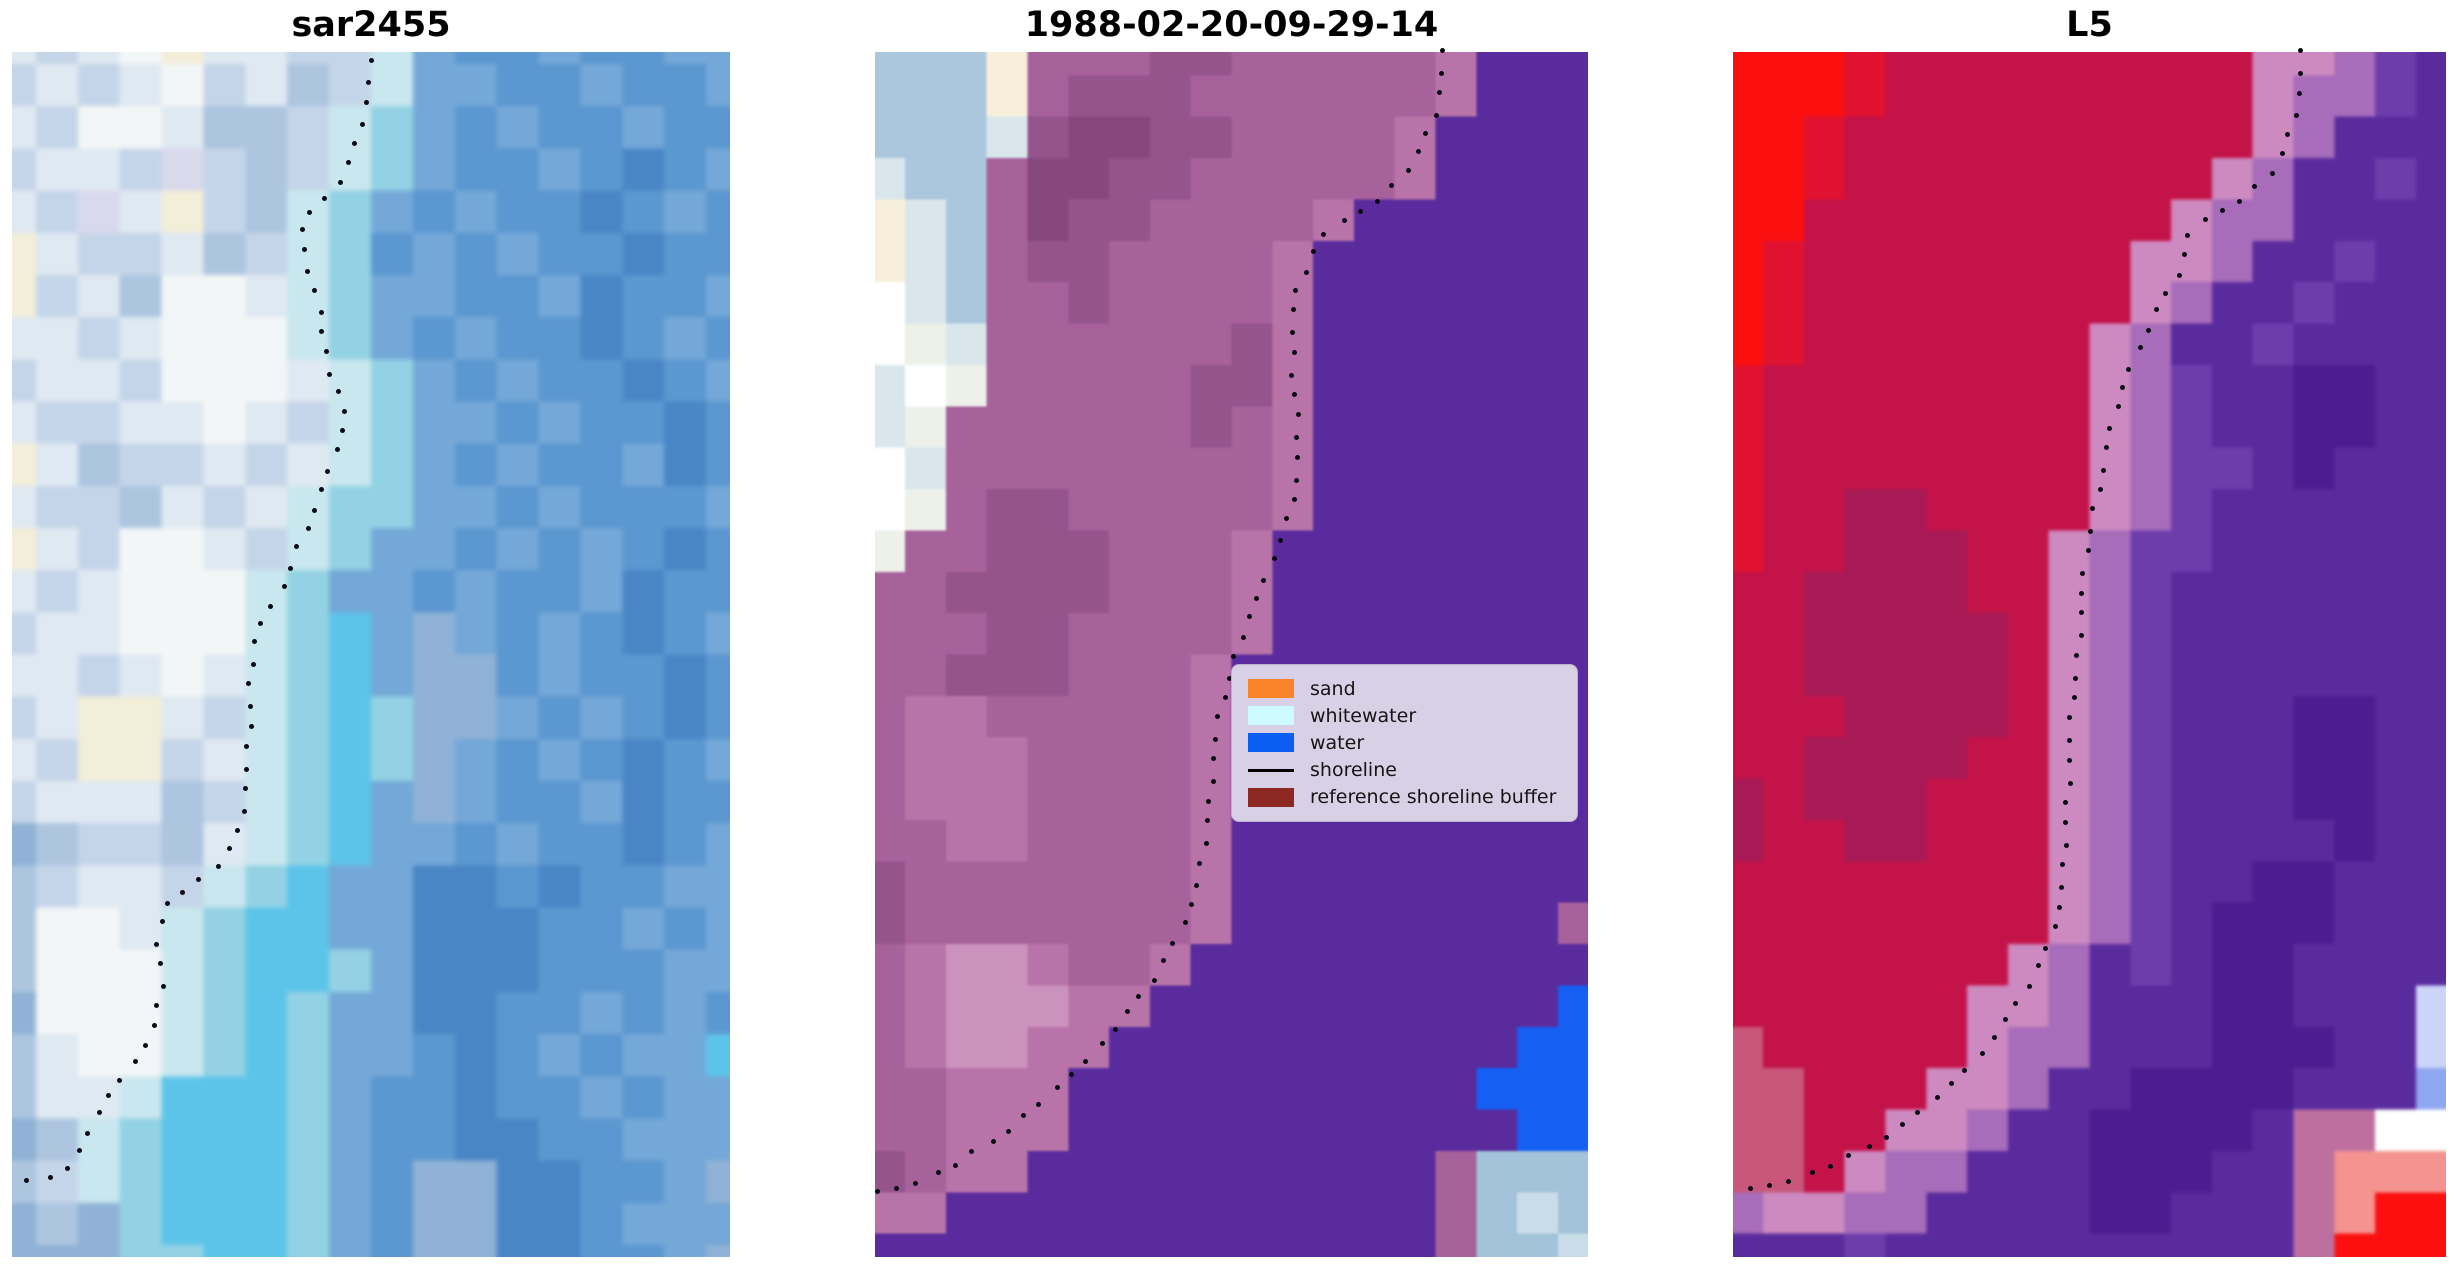 Image resolution: width=2460 pixels, height=1272 pixels. I want to click on legend-item-label: sand, so click(1333, 688).